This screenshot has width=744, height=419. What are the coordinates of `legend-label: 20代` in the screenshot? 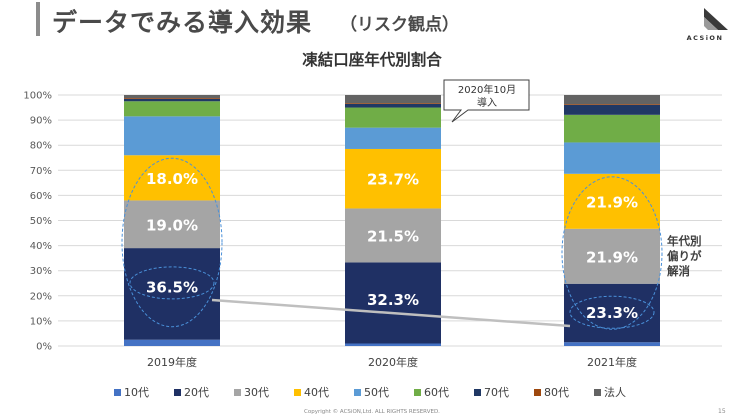 It's located at (196, 392).